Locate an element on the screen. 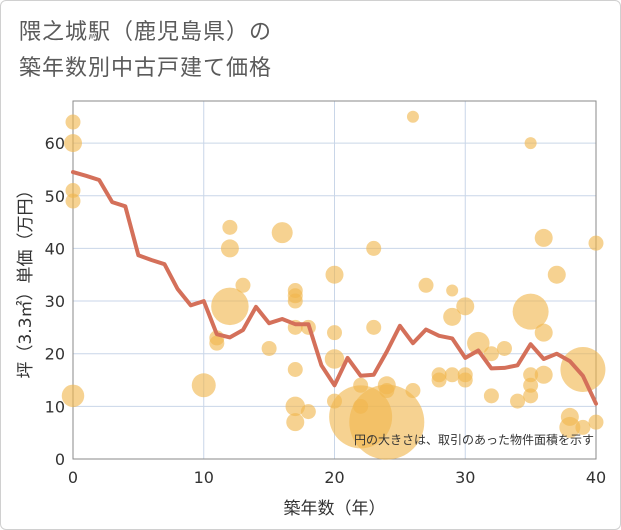  y-tick-label: 50 is located at coordinates (55, 196).